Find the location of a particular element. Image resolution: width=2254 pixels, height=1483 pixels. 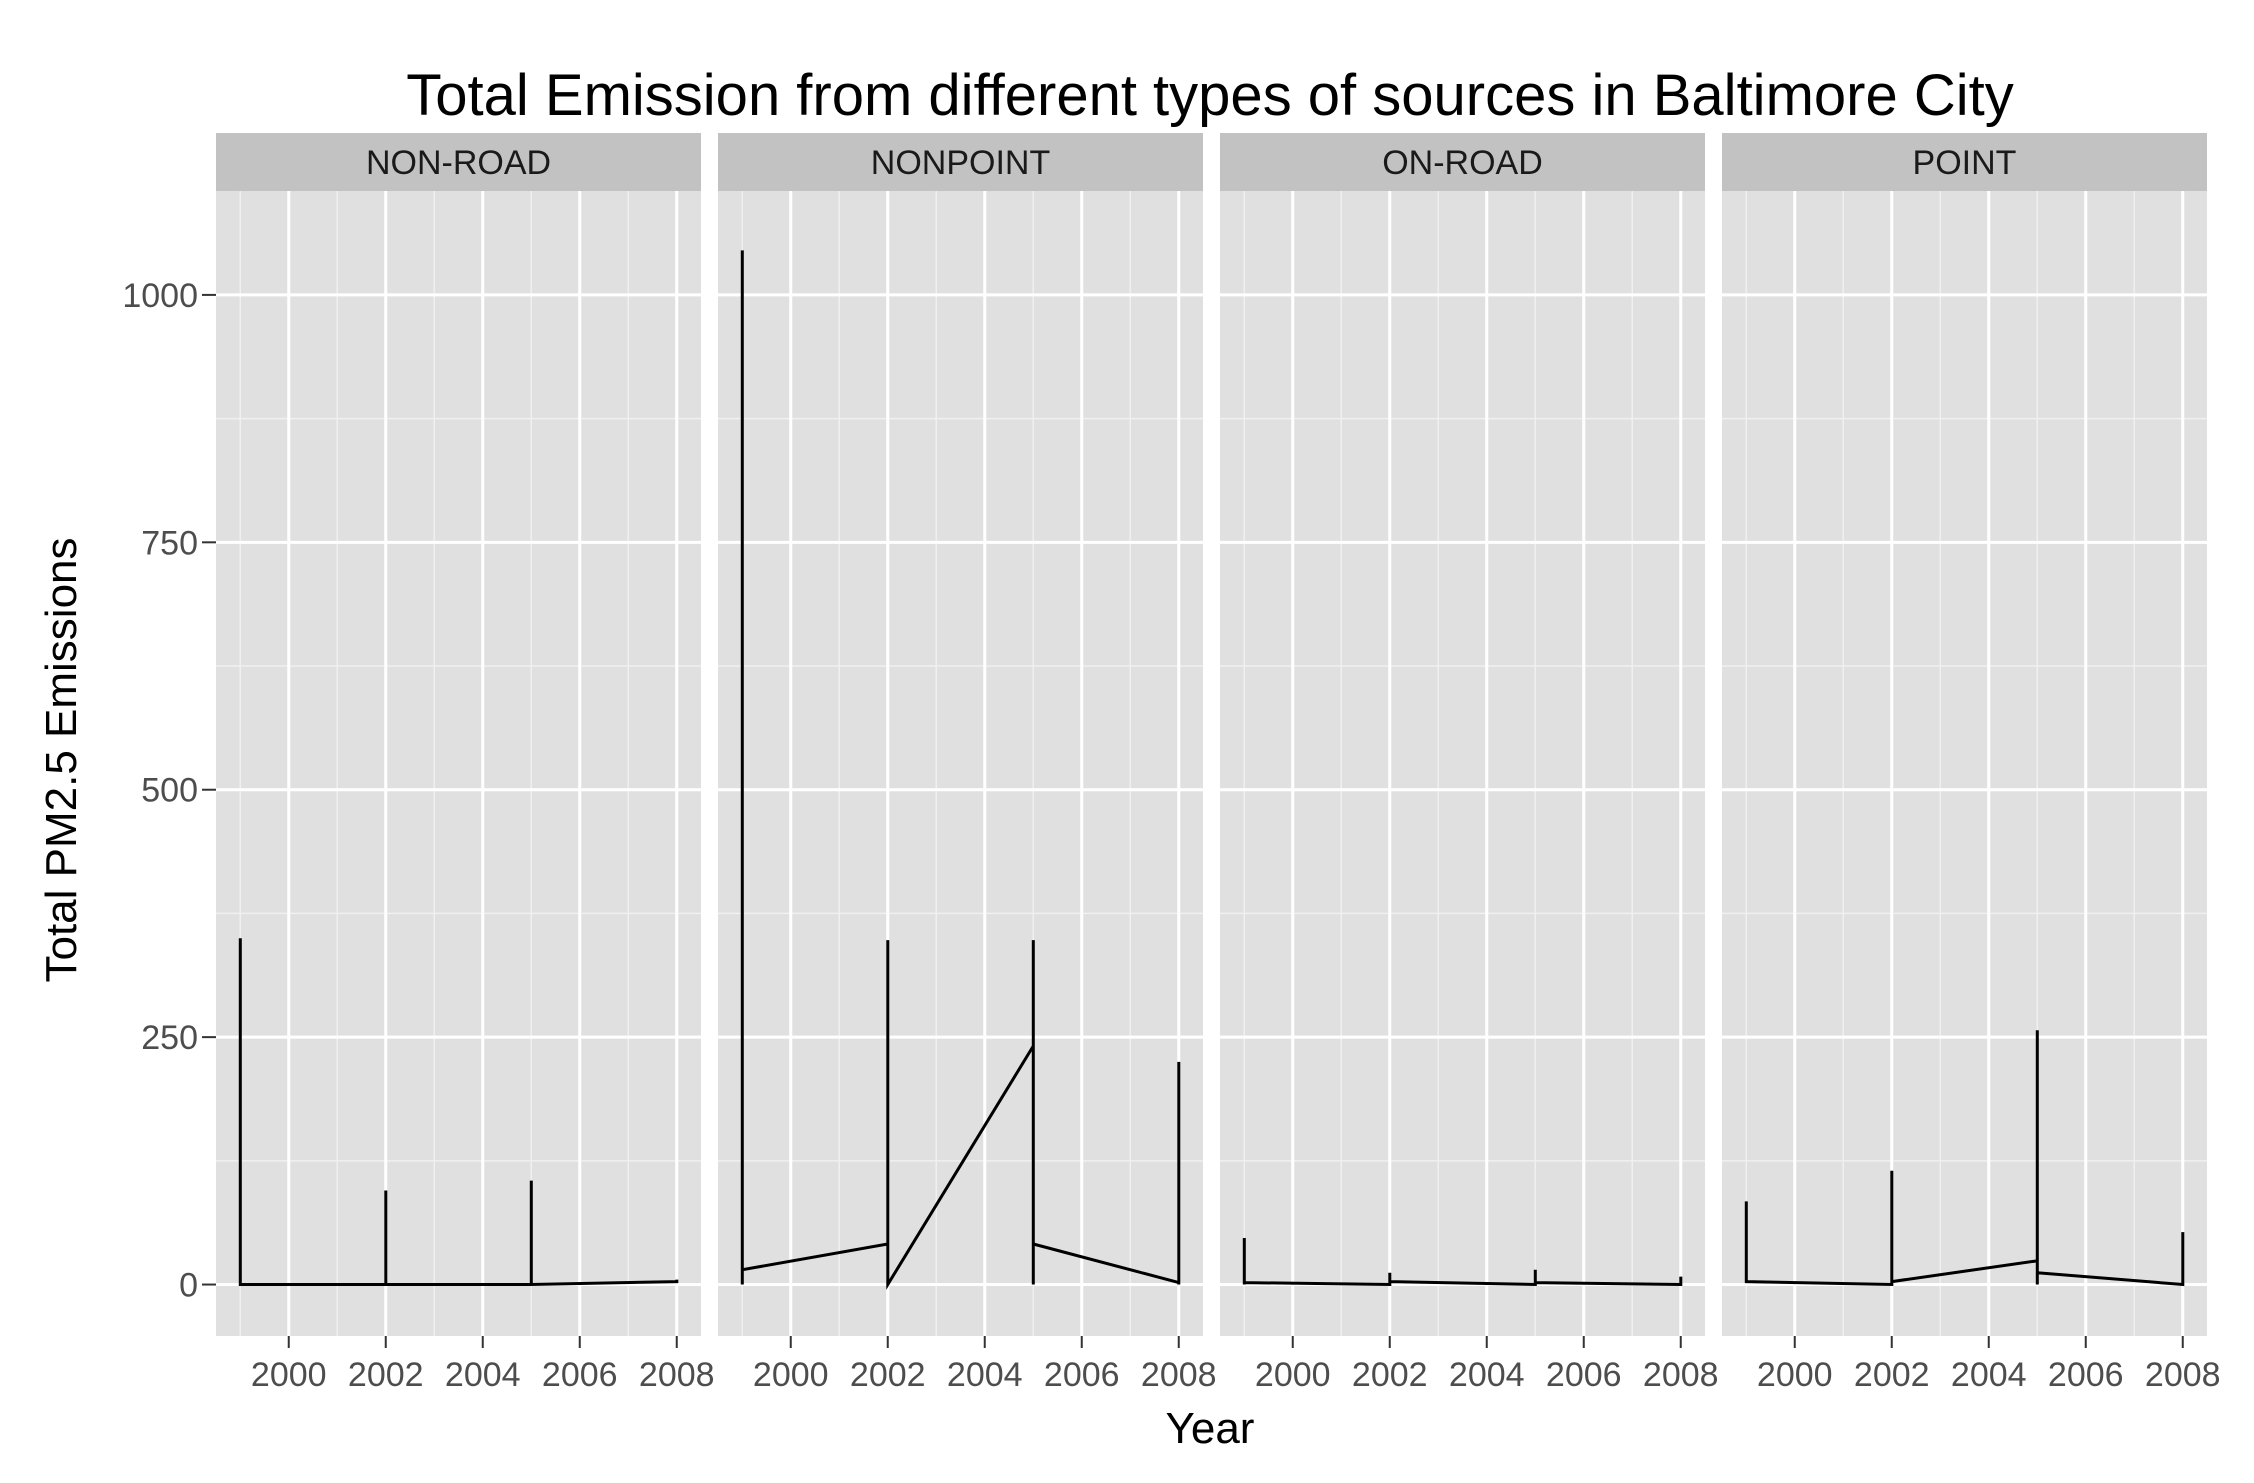

y-tick-label: 250 is located at coordinates (169, 1038).